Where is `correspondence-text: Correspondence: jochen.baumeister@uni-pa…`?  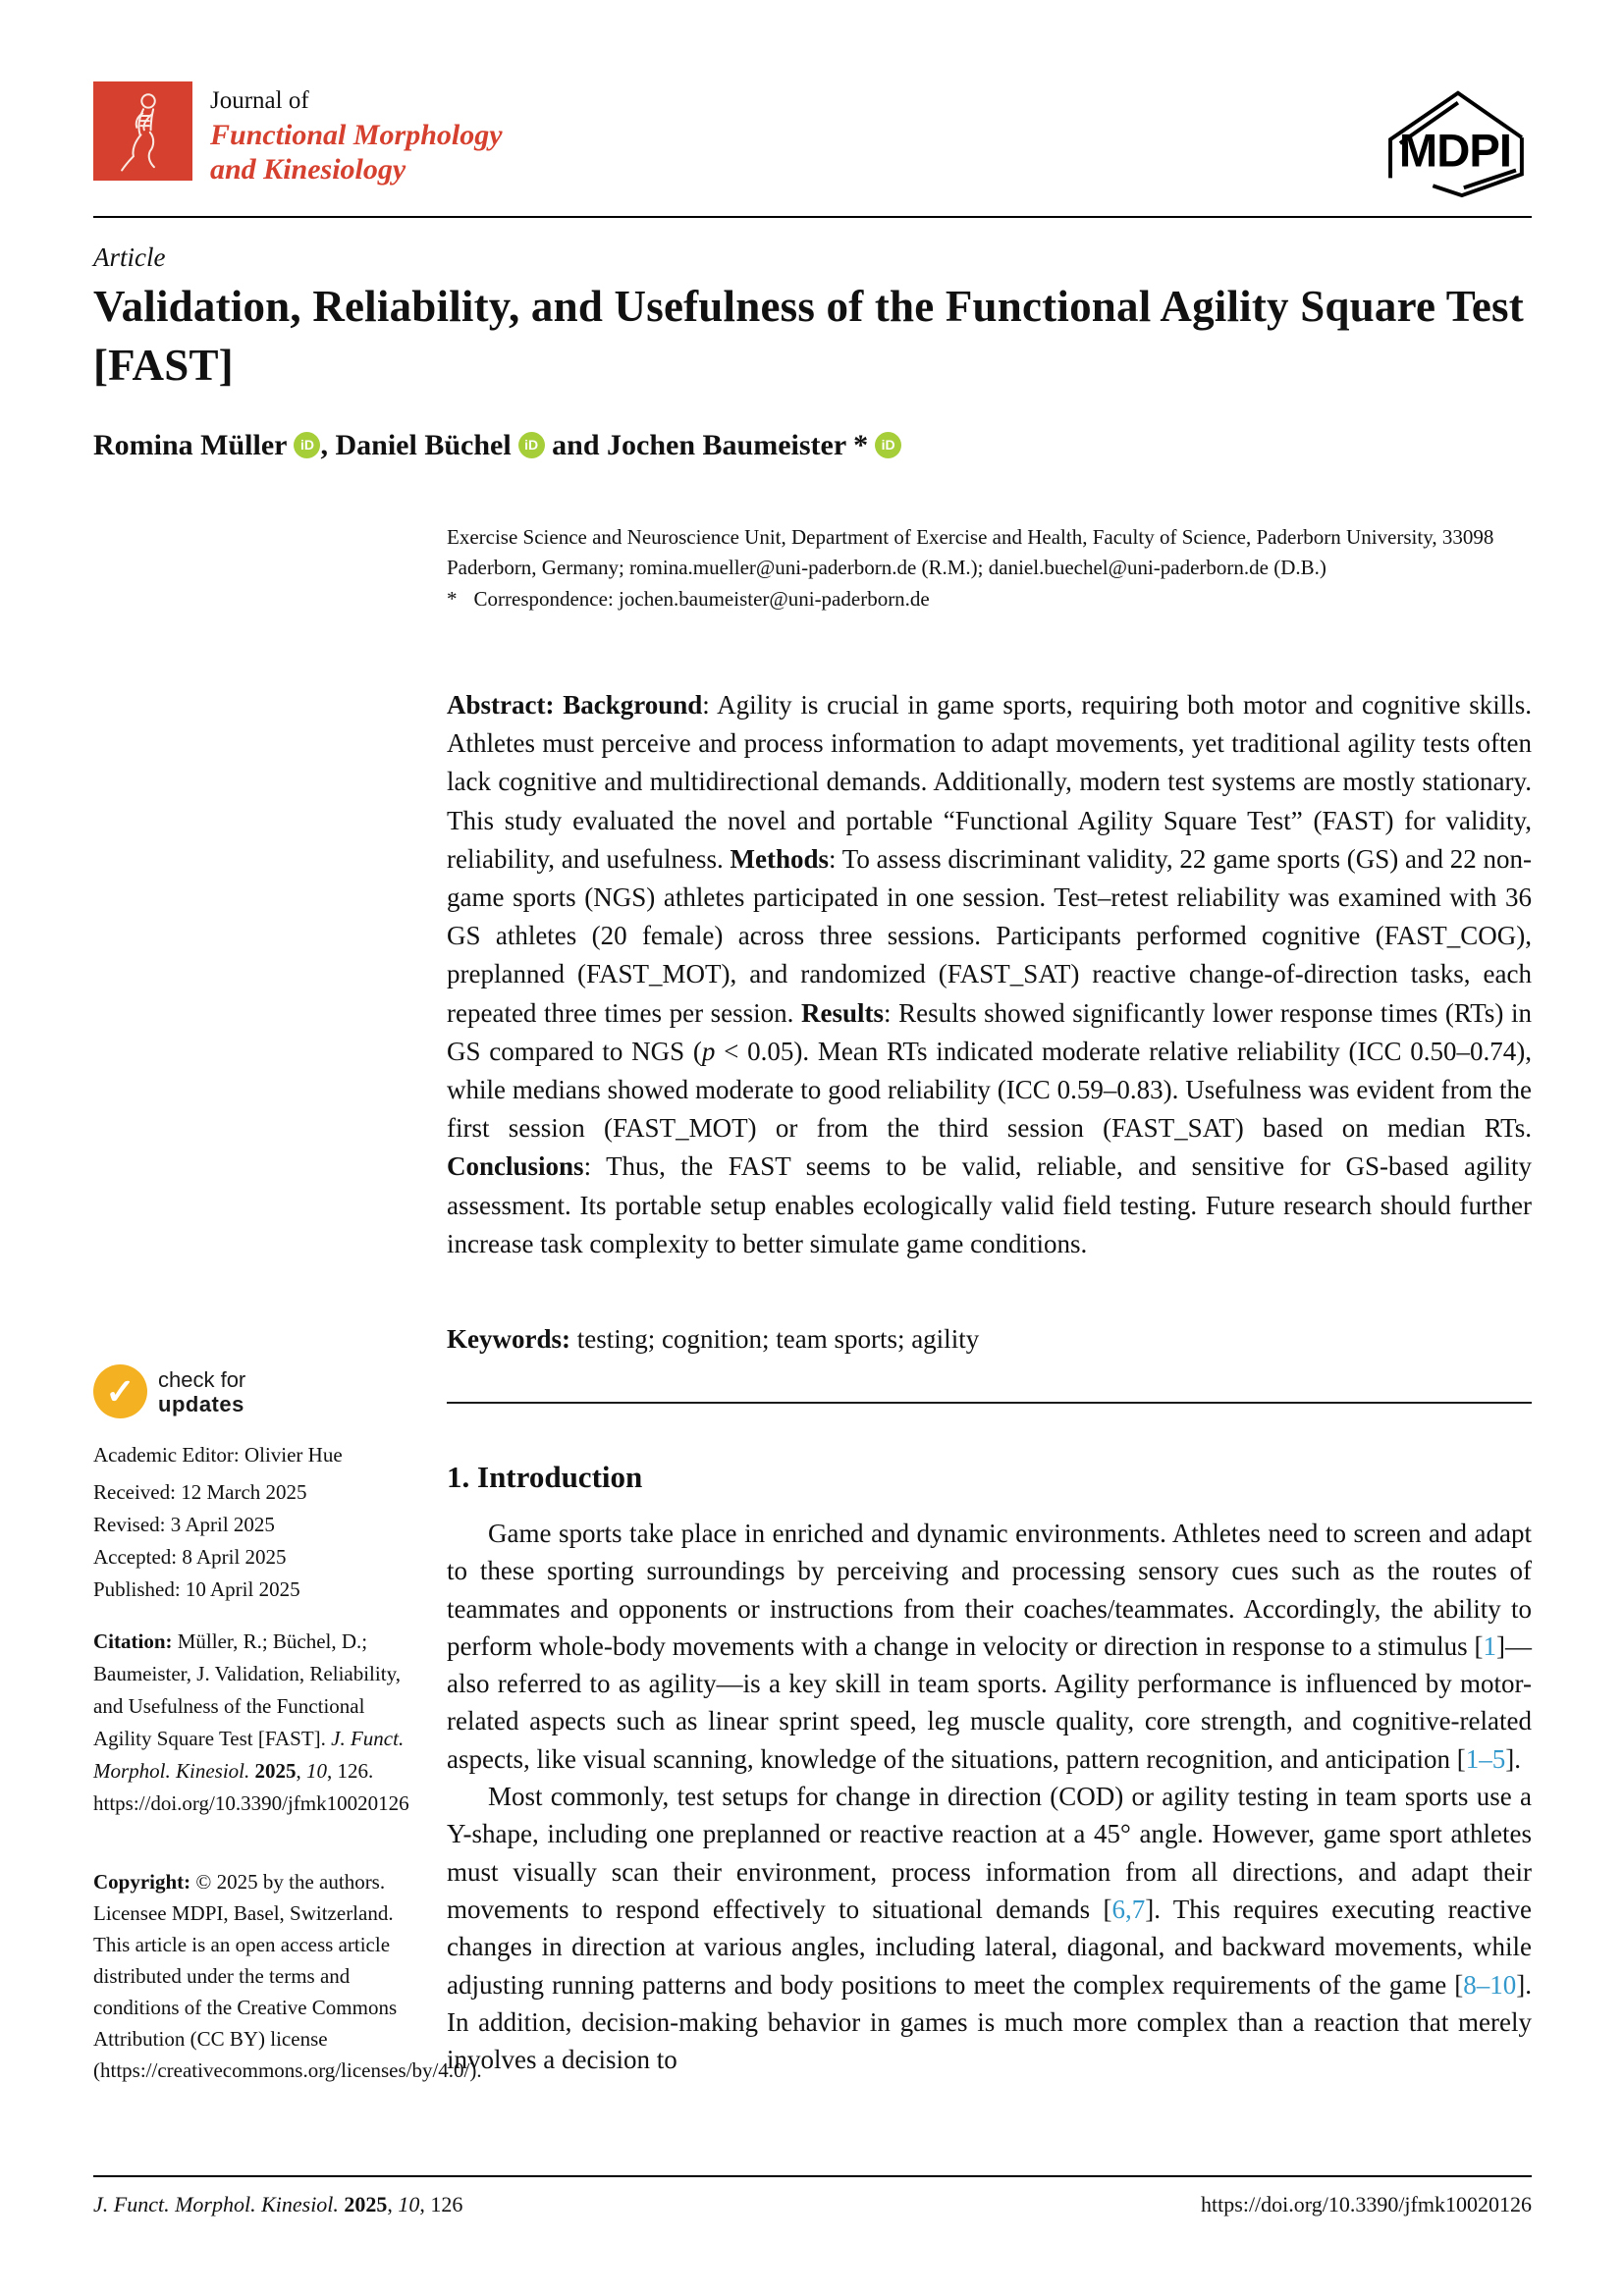 correspondence-text: Correspondence: jochen.baumeister@uni-pa… is located at coordinates (701, 599).